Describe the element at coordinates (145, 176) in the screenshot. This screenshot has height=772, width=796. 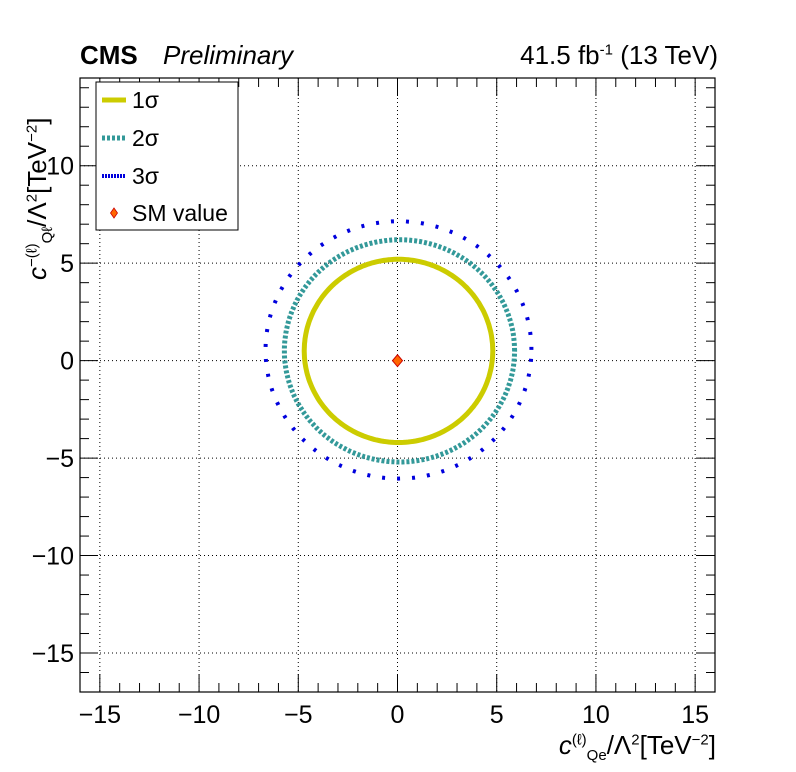
I see `legend-label: 3σ` at that location.